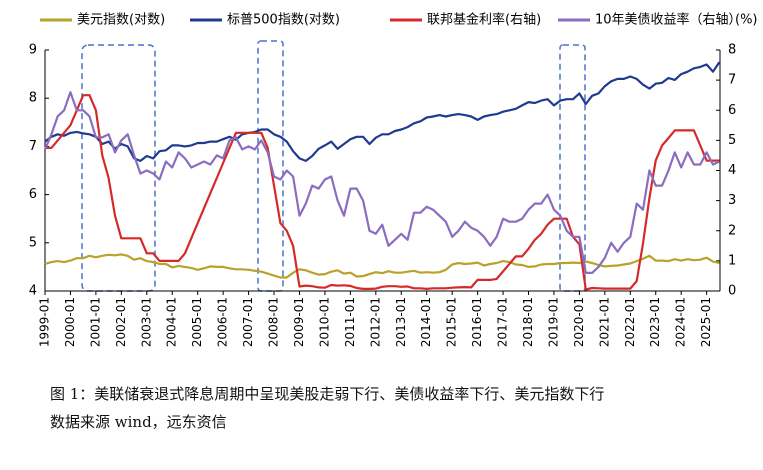  Describe the element at coordinates (33, 146) in the screenshot. I see `y-tick-label: 7` at that location.